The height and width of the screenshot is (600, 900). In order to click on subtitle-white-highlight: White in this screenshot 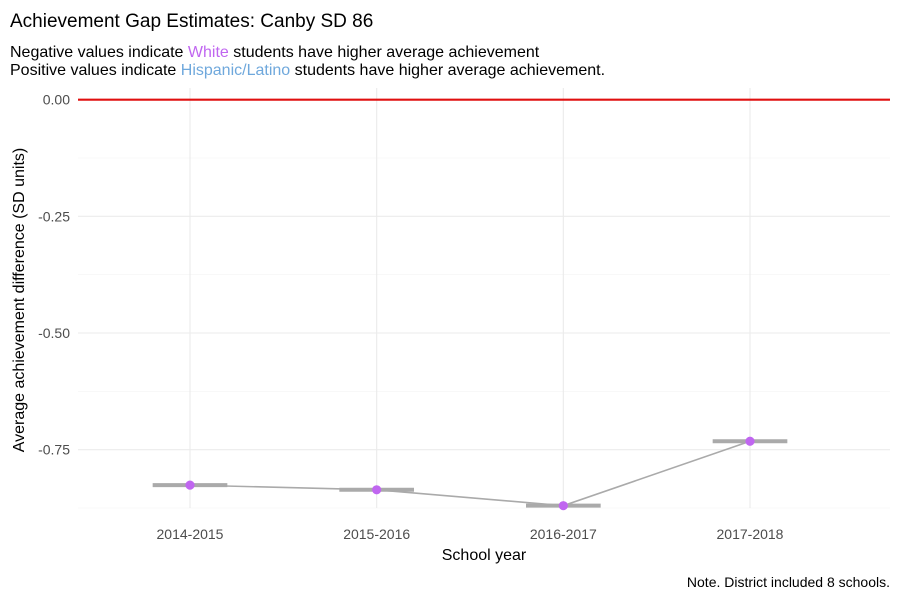, I will do `click(208, 52)`.